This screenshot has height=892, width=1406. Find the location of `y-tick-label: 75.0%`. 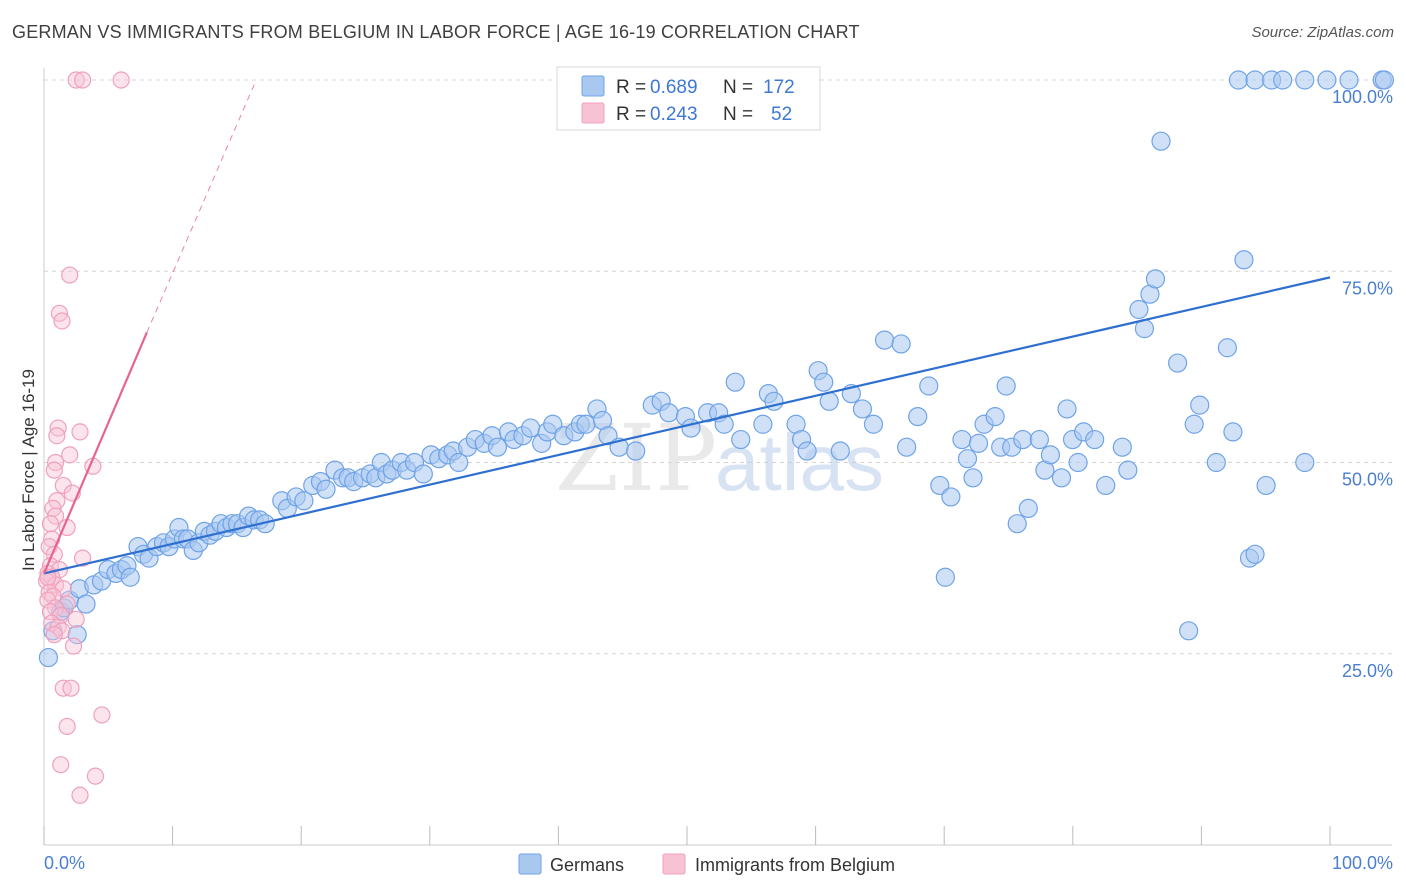

y-tick-label: 75.0% is located at coordinates (1367, 288).